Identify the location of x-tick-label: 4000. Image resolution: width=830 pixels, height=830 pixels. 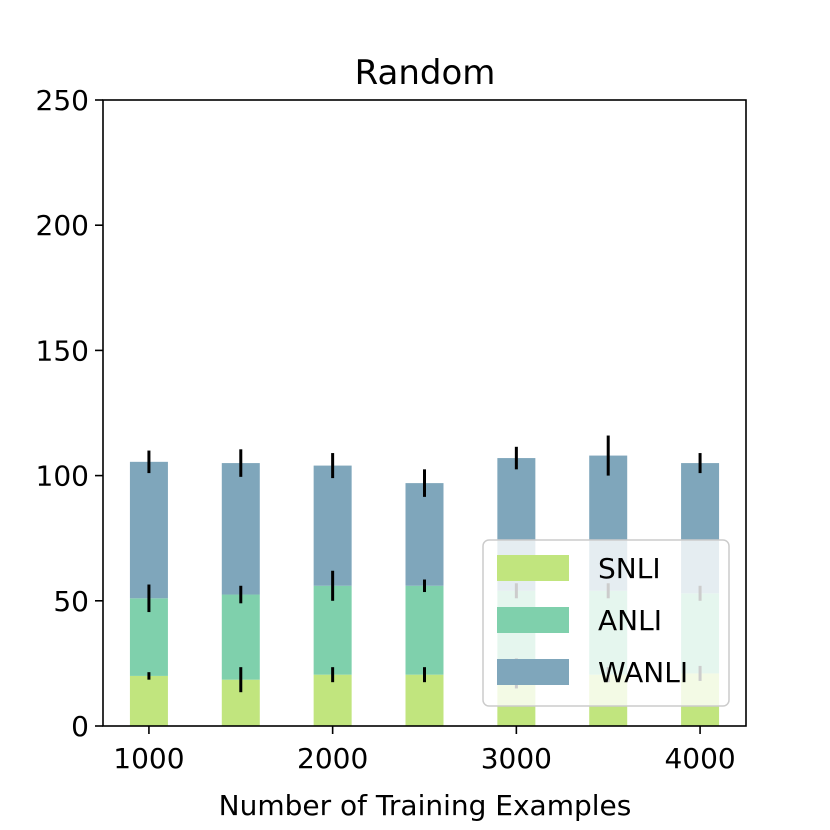
(699, 758).